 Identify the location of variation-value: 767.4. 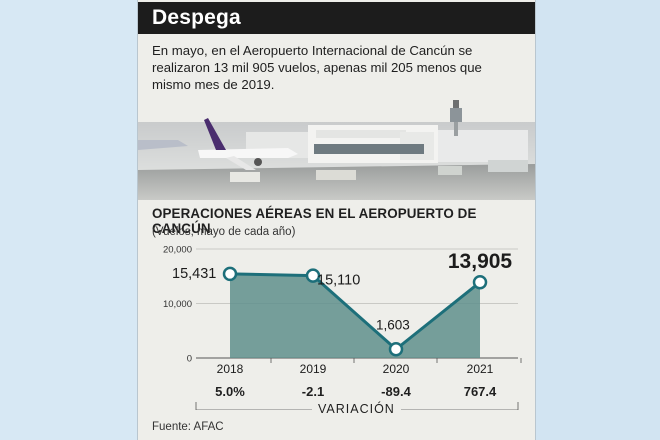
(480, 391).